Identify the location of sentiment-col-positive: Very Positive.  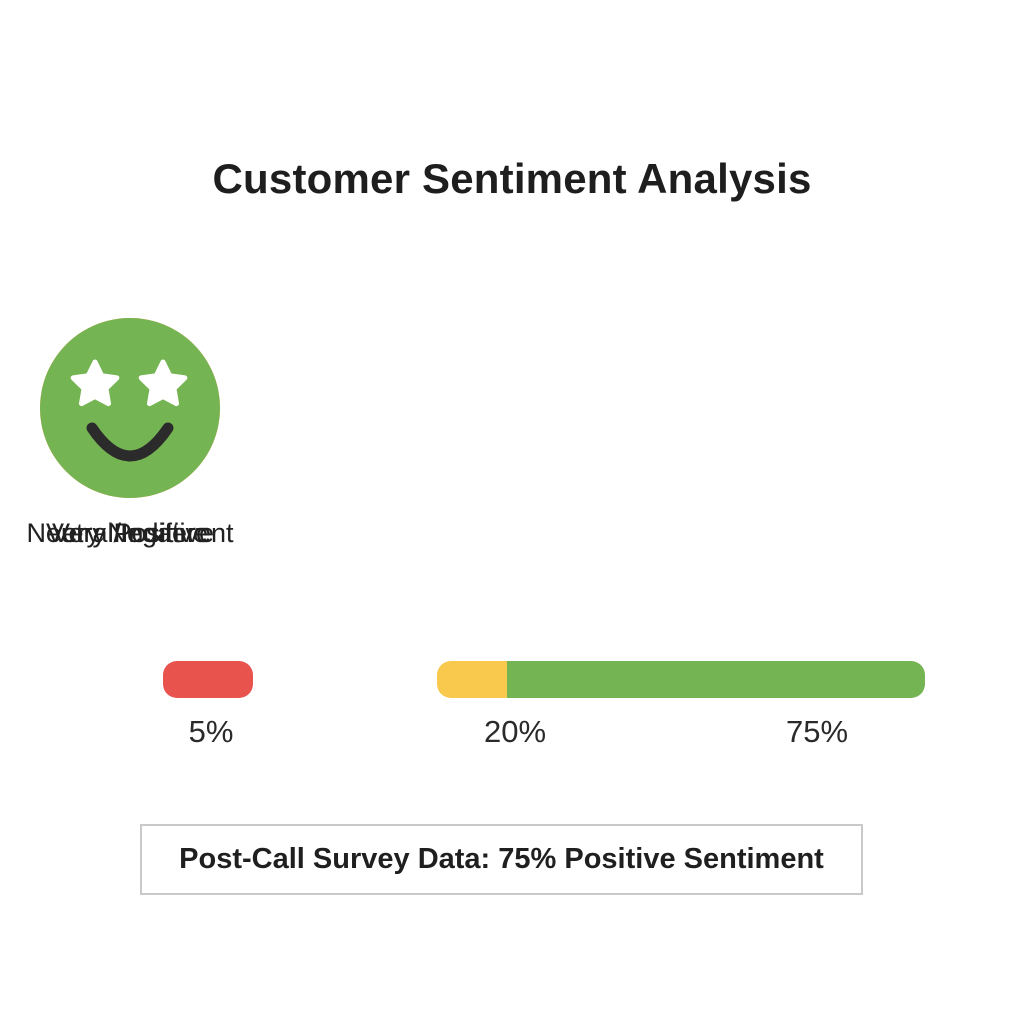
(130, 433).